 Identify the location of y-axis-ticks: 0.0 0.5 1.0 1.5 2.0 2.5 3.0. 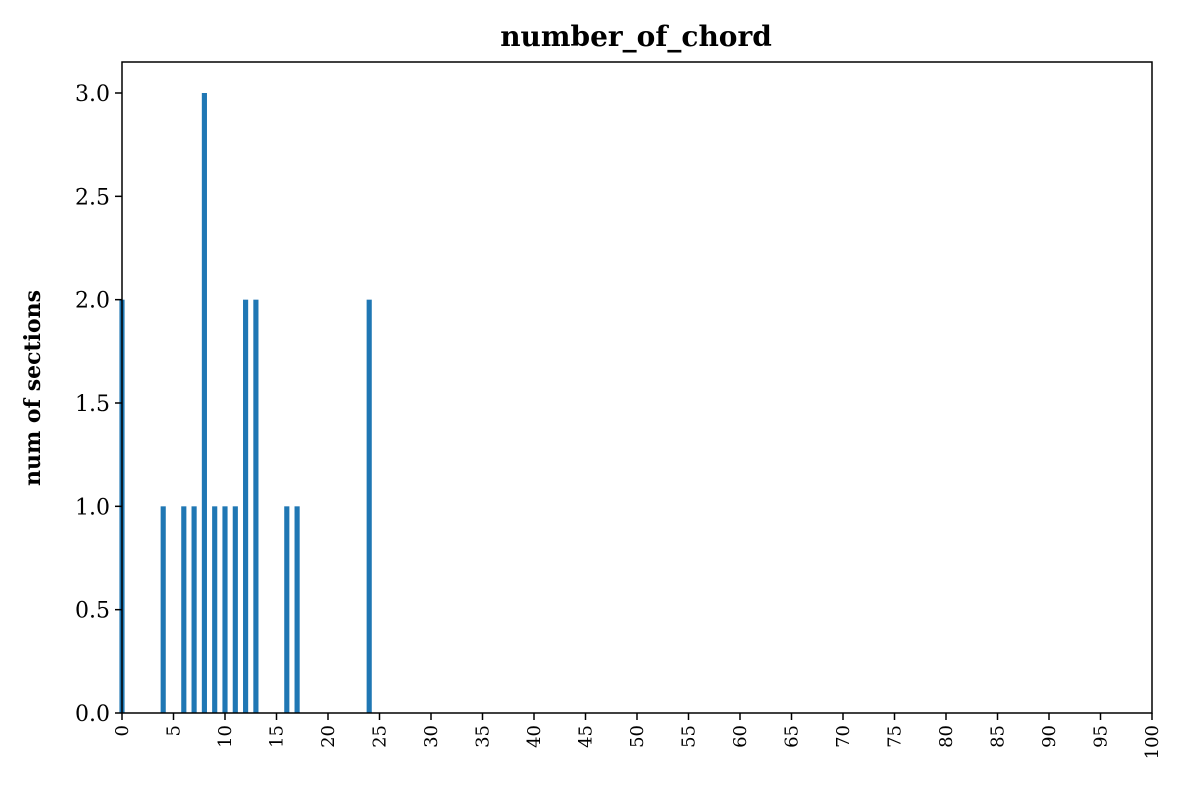
(98, 404).